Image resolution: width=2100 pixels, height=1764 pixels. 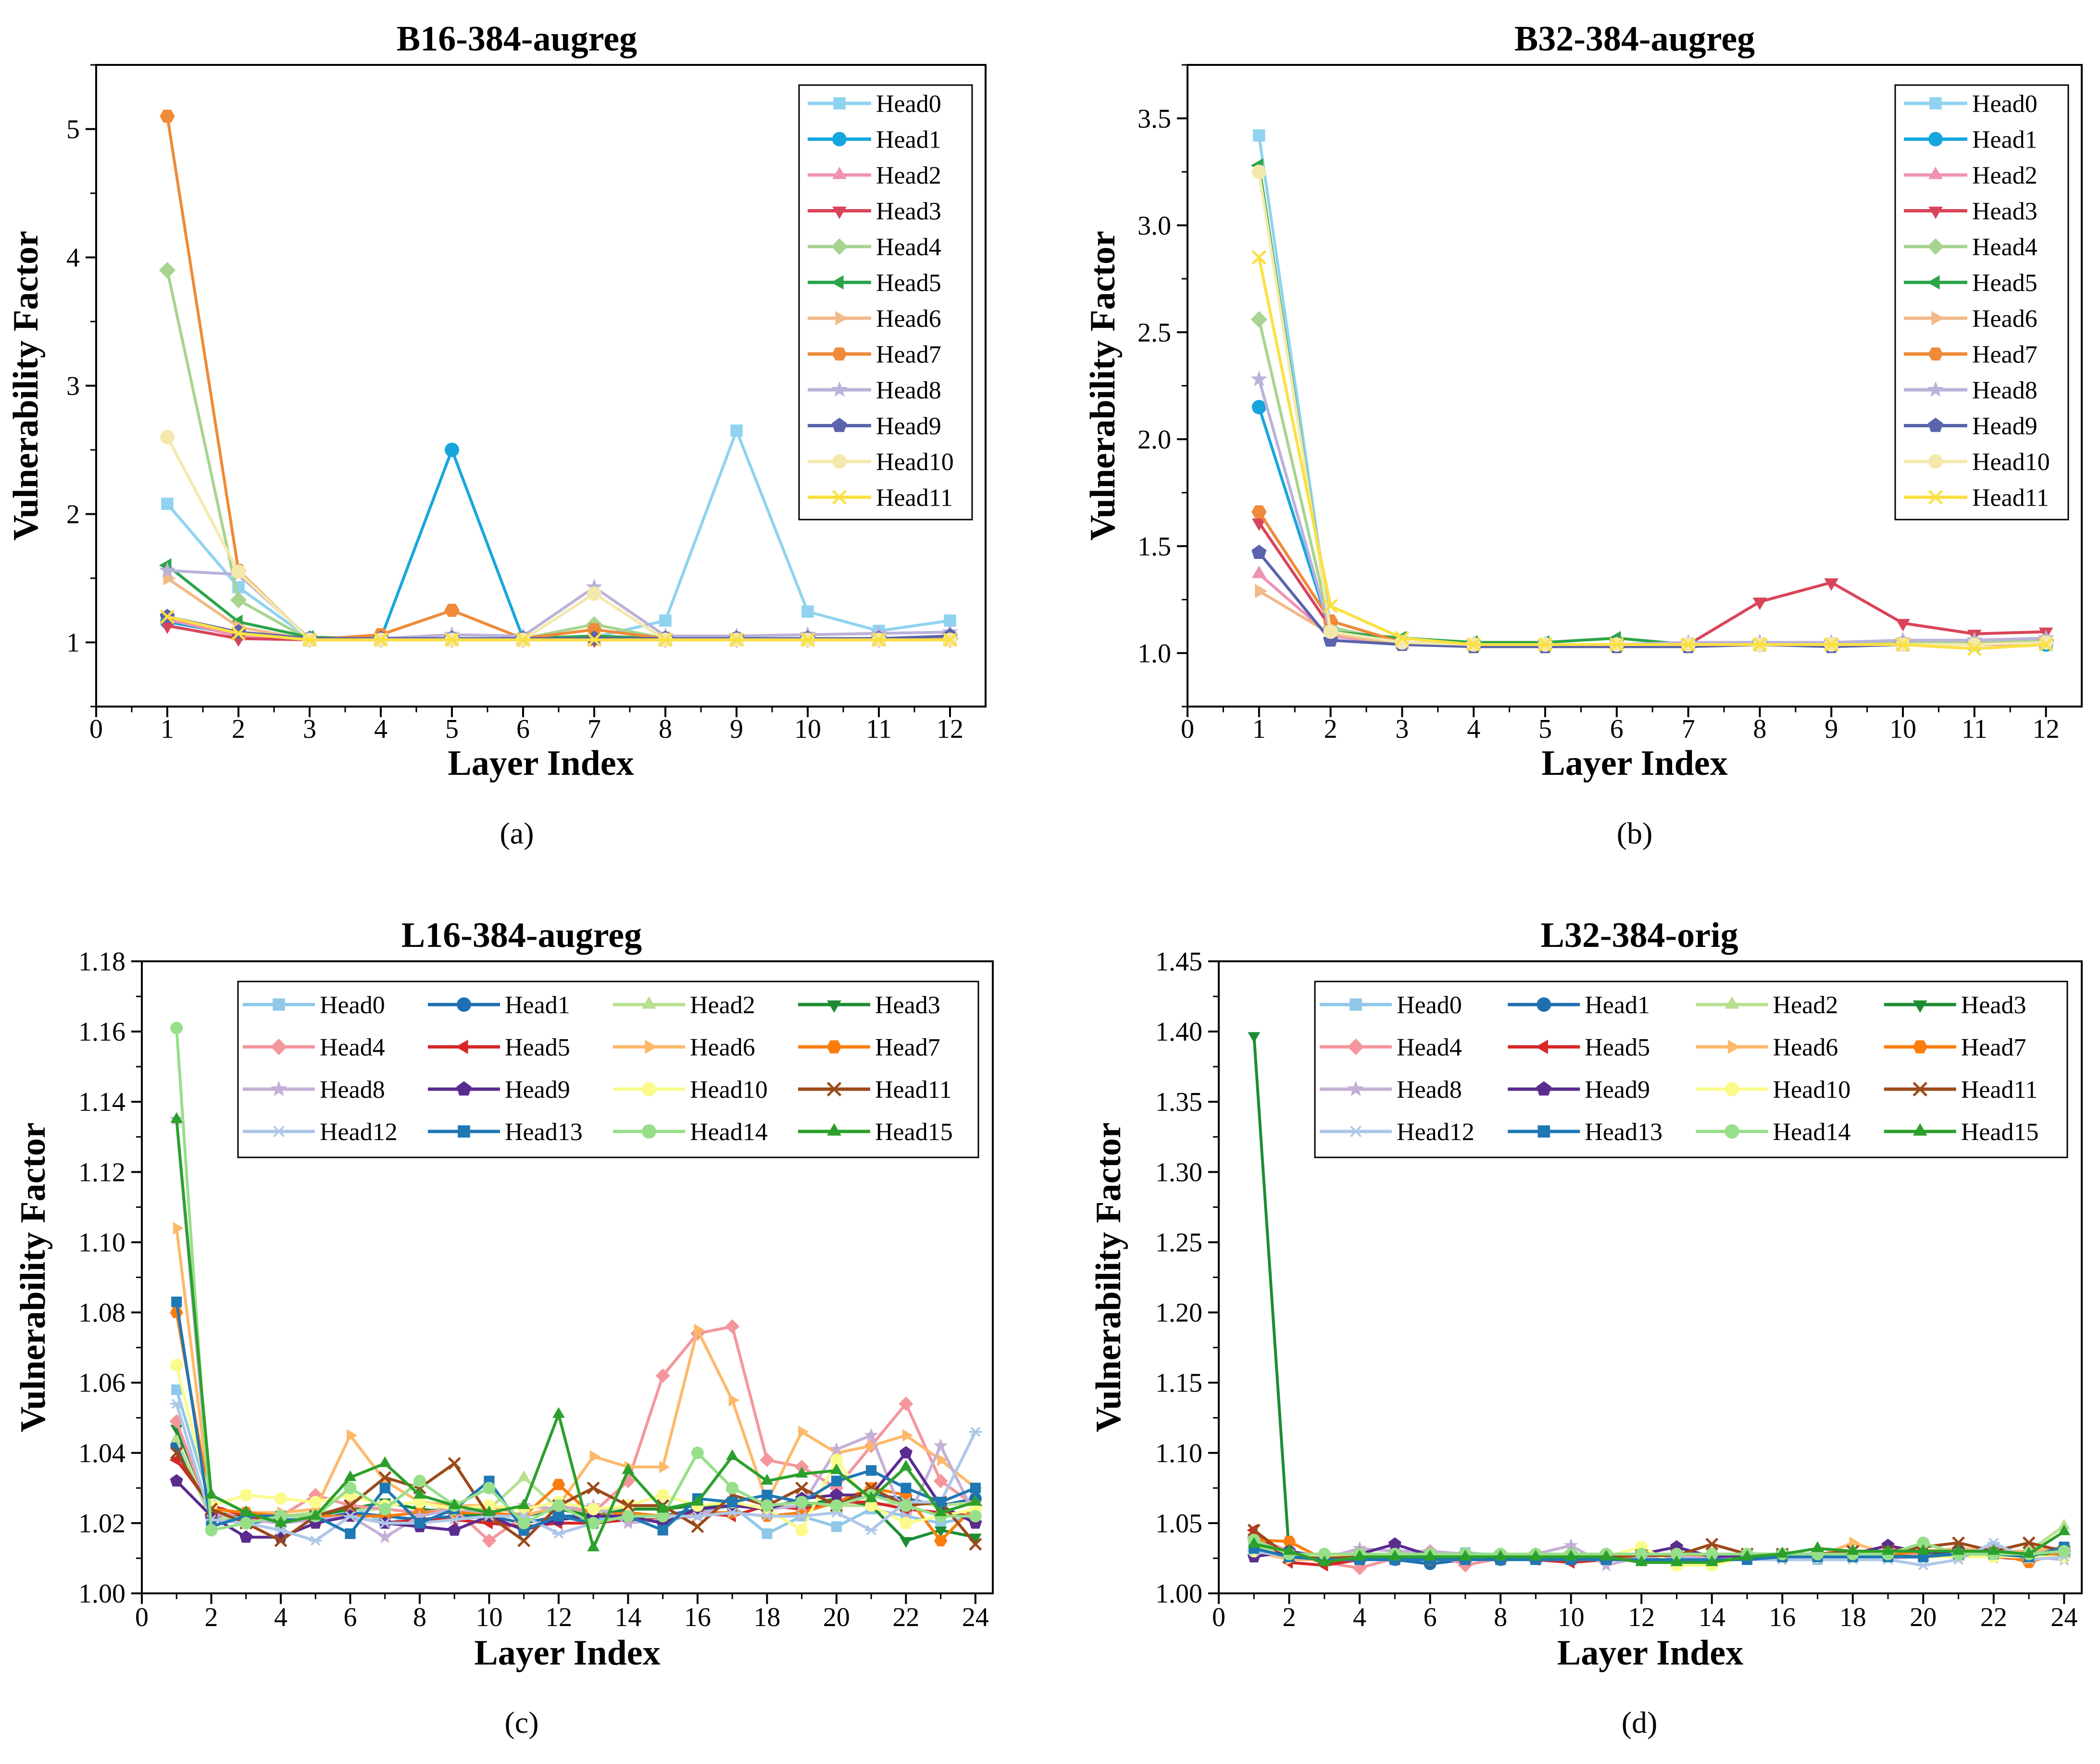 I want to click on legend-label: Head11, so click(x=1999, y=1090).